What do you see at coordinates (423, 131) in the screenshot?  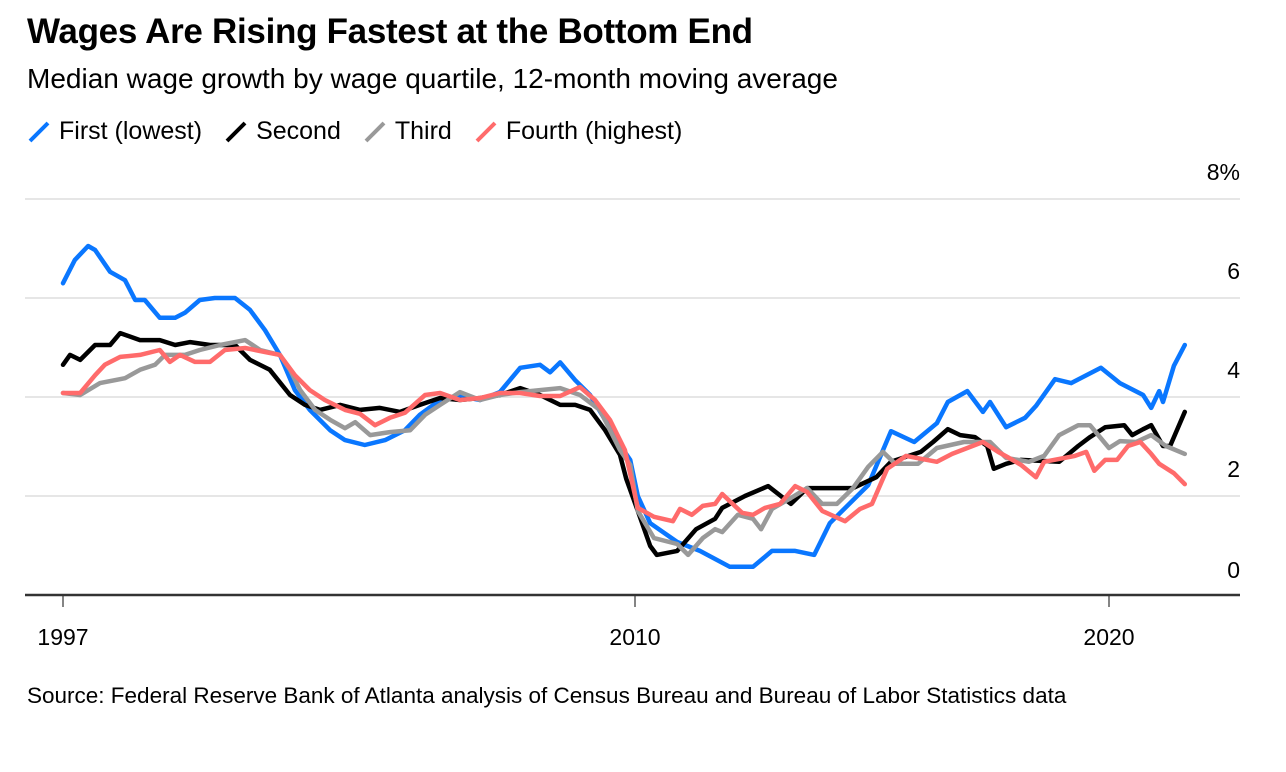 I see `legend-label: Third` at bounding box center [423, 131].